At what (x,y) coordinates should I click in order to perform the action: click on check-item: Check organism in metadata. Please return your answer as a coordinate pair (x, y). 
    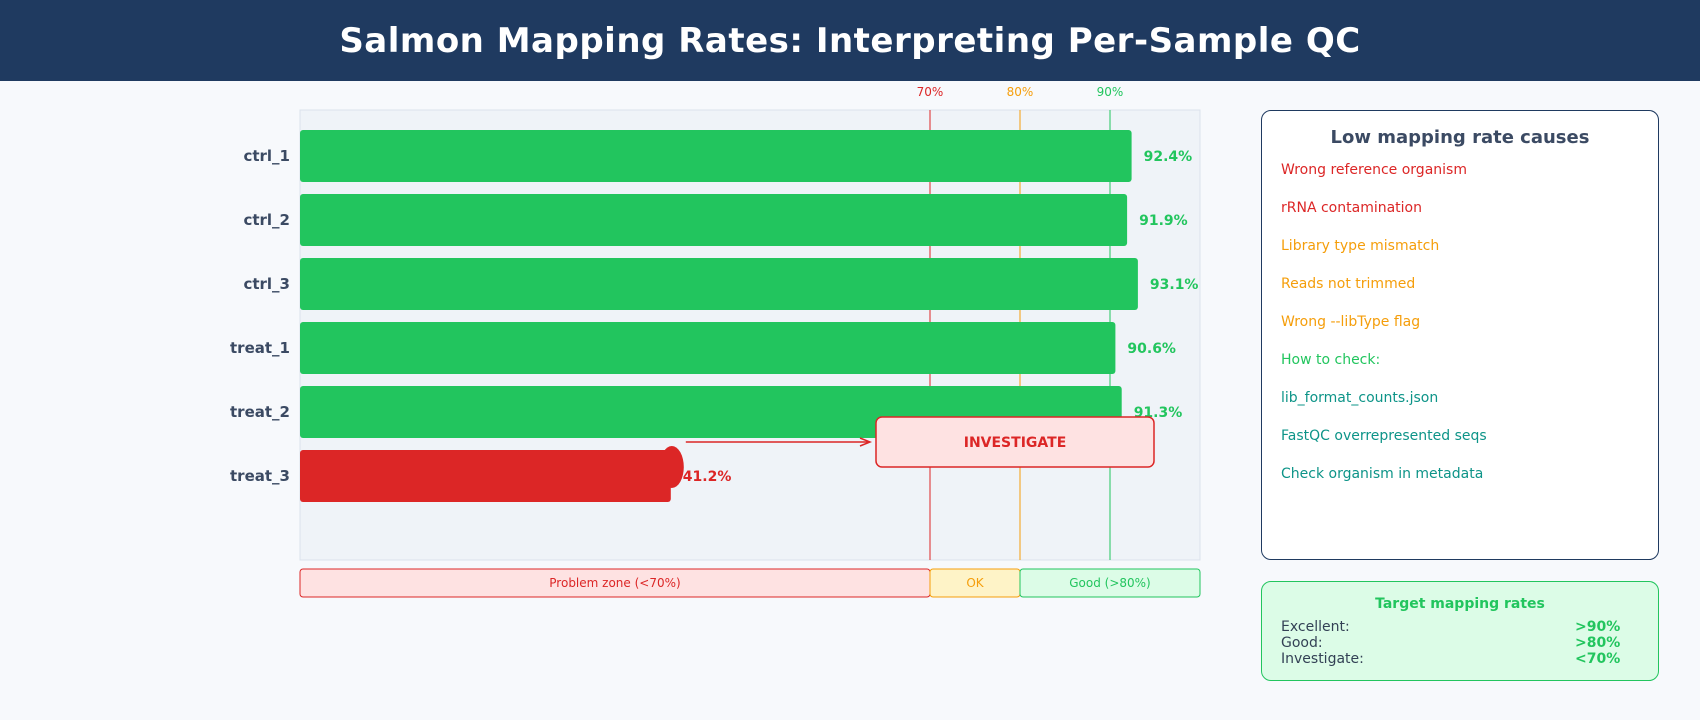
    Looking at the image, I should click on (1382, 474).